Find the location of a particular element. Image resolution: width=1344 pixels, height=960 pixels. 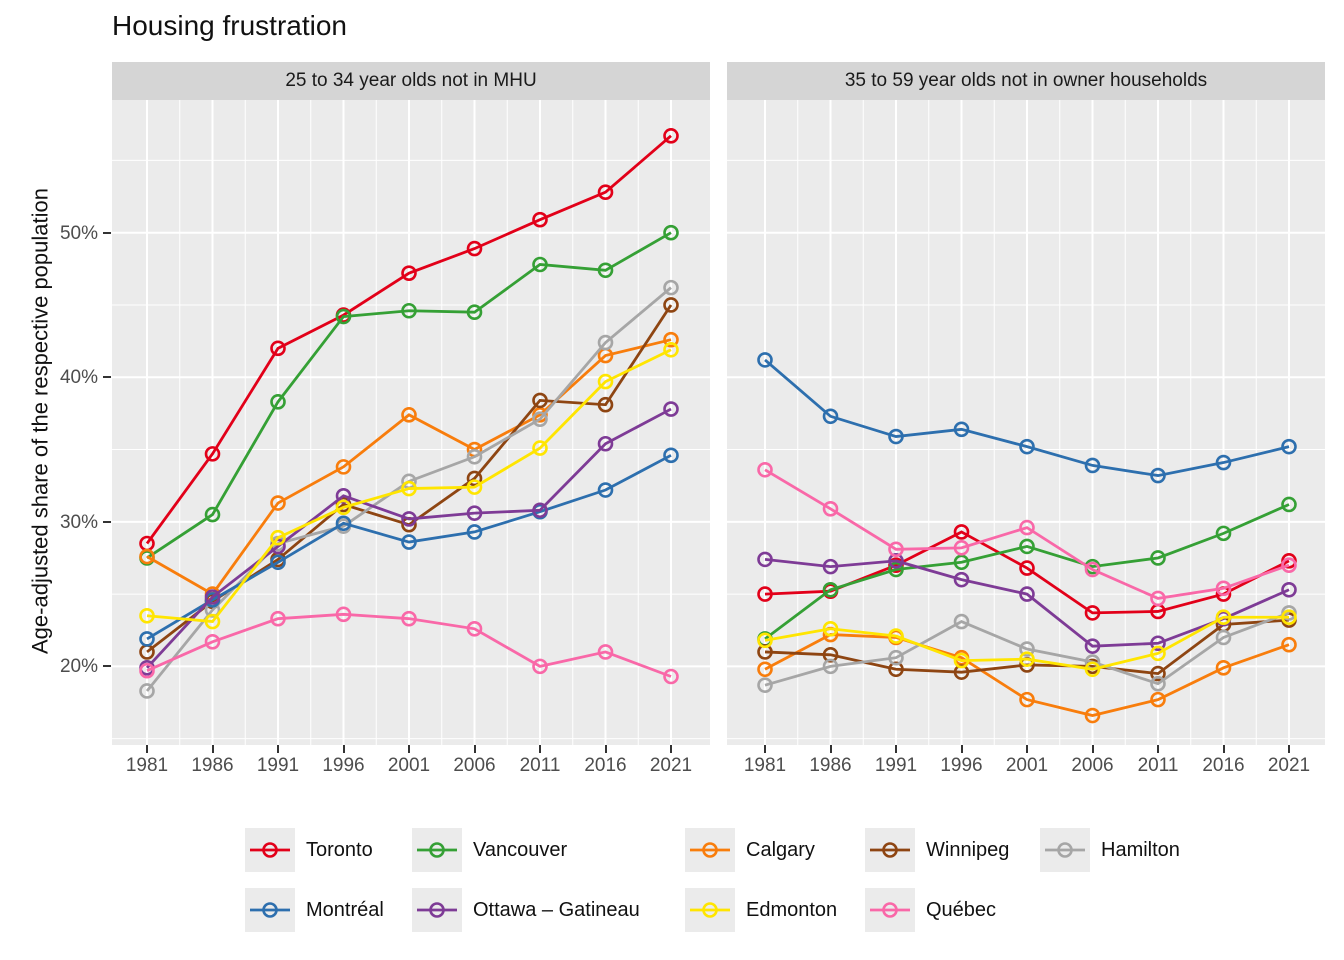

legend-label: Calgary is located at coordinates (780, 849).